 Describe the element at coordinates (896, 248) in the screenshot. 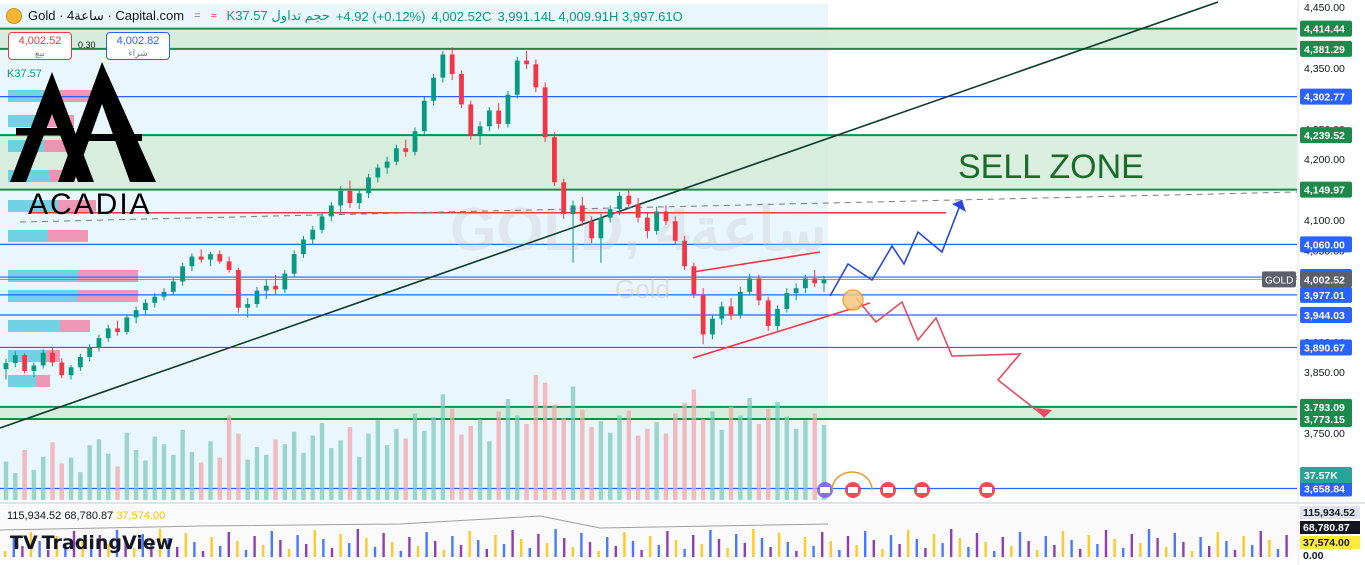

I see `bullish-projection-path` at that location.